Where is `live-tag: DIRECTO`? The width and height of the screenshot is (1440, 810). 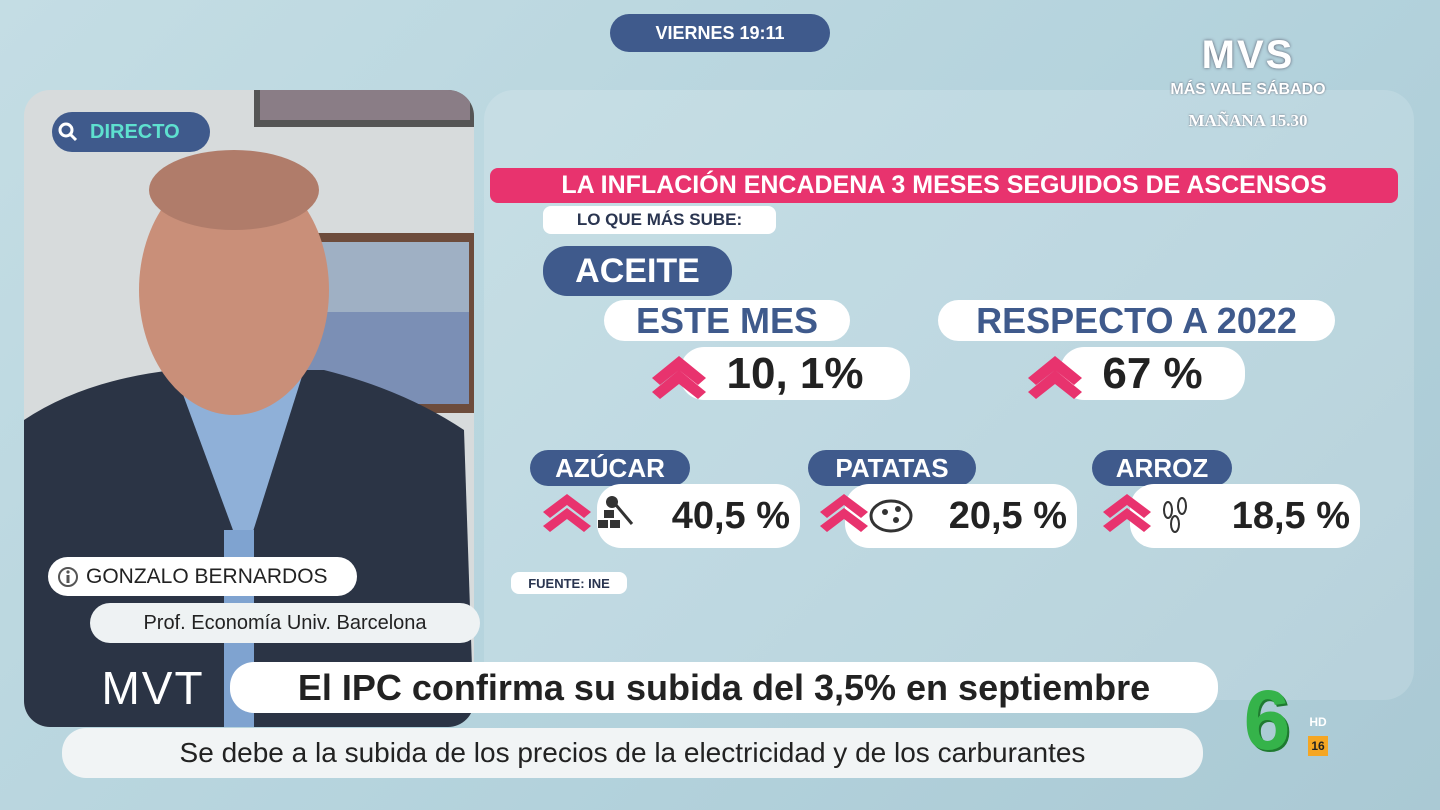 live-tag: DIRECTO is located at coordinates (131, 132).